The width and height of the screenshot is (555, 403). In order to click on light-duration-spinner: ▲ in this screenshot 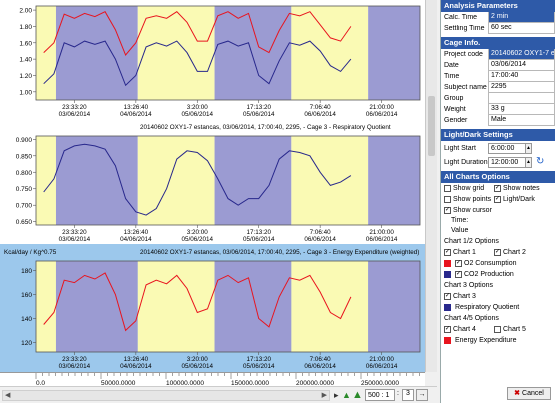, I will do `click(529, 162)`.